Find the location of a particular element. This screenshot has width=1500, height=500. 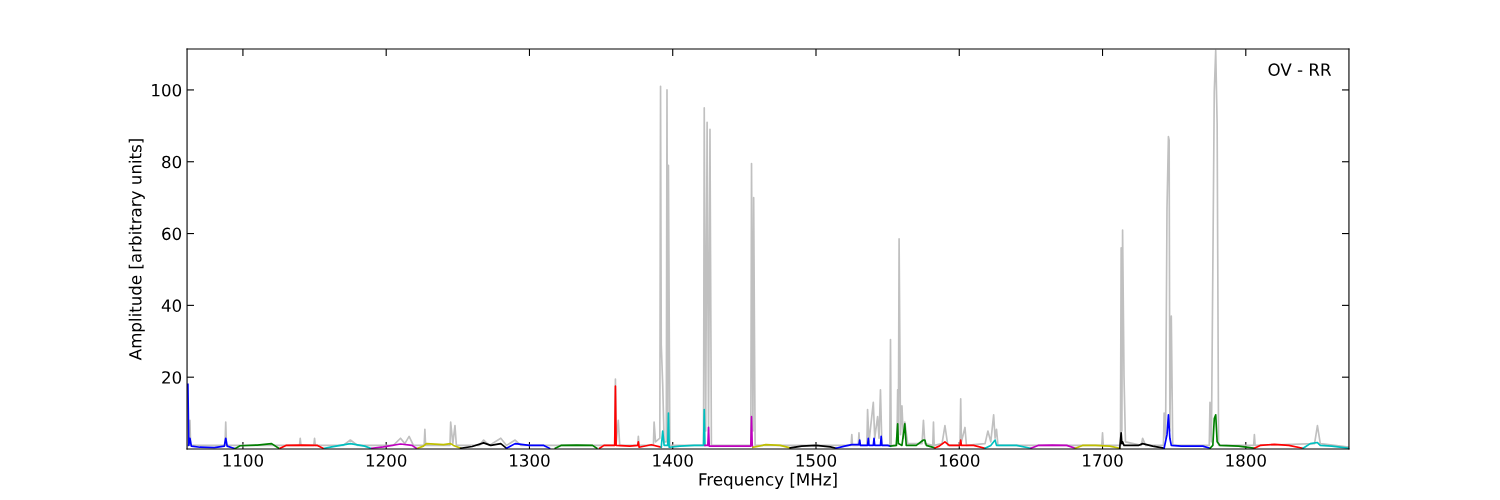

x-tick-label: 1300 is located at coordinates (530, 460).